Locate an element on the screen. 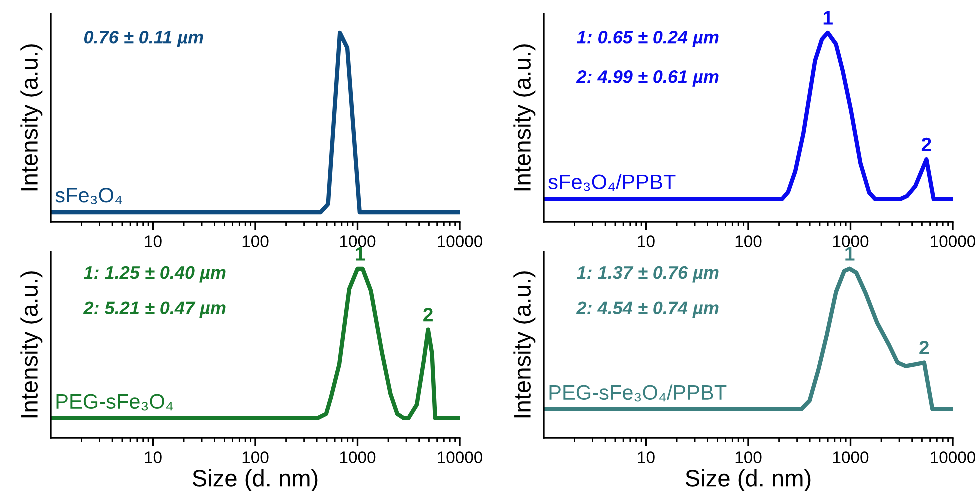 The width and height of the screenshot is (977, 498). series-label: PEG-sFe₃O₄ is located at coordinates (115, 402).